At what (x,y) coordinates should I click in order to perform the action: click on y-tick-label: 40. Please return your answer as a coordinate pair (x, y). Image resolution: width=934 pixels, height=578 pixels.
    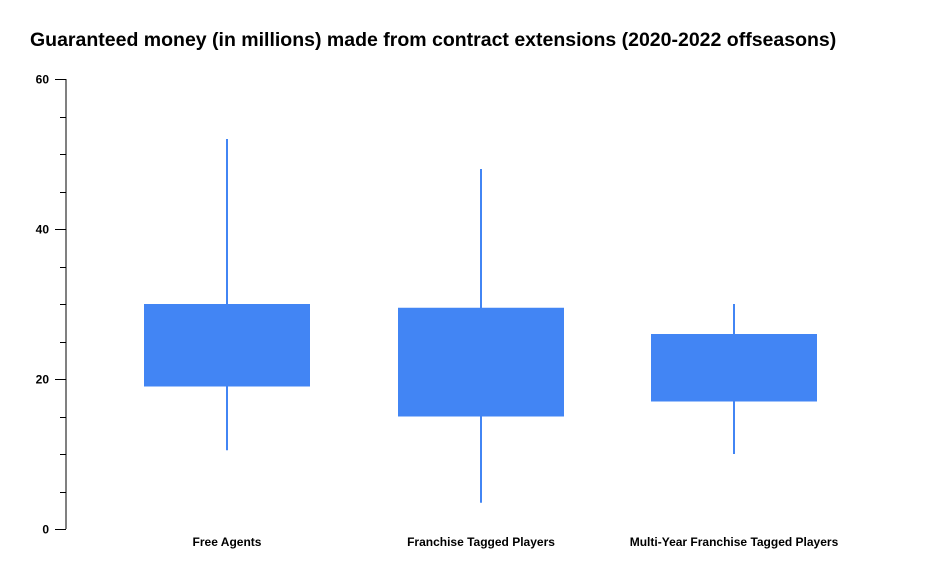
    Looking at the image, I should click on (43, 230).